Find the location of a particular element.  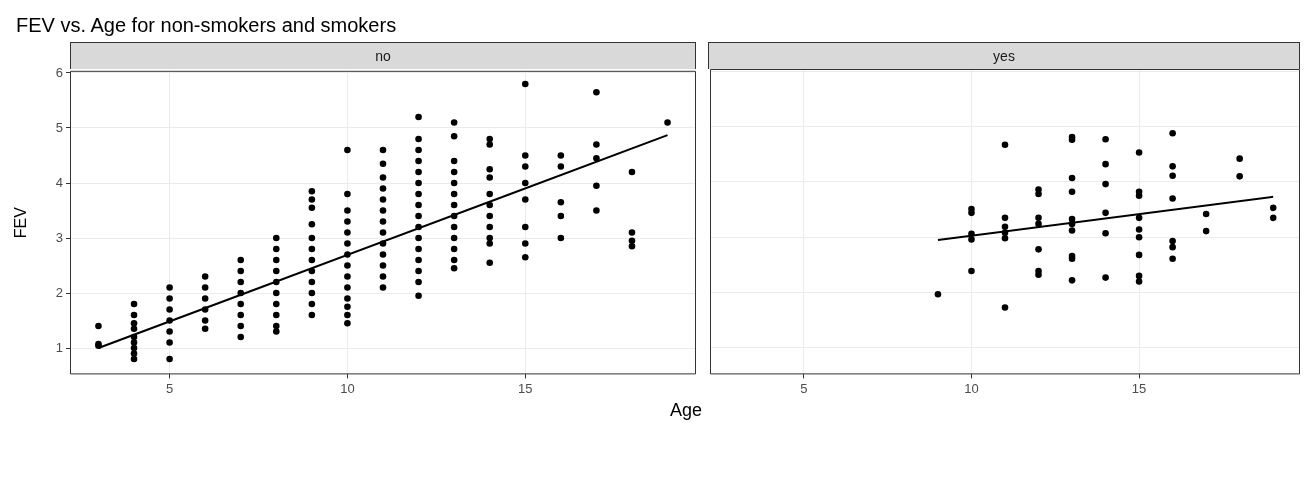

y-tick-label: 1 is located at coordinates (59, 347).